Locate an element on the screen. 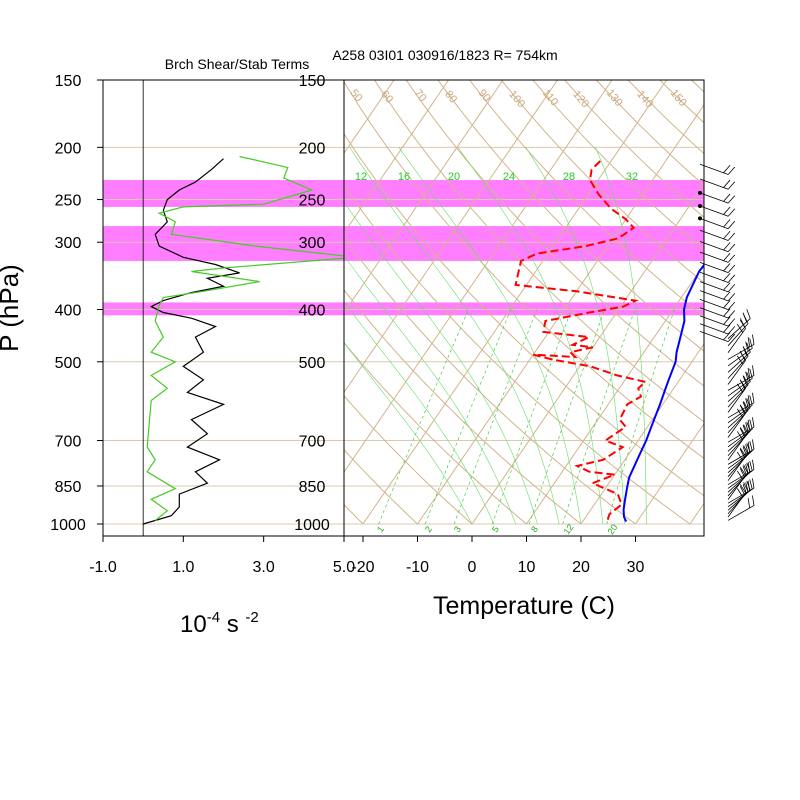 This screenshot has width=800, height=800. left-panel-title: Brch Shear/Stab Terms is located at coordinates (237, 64).